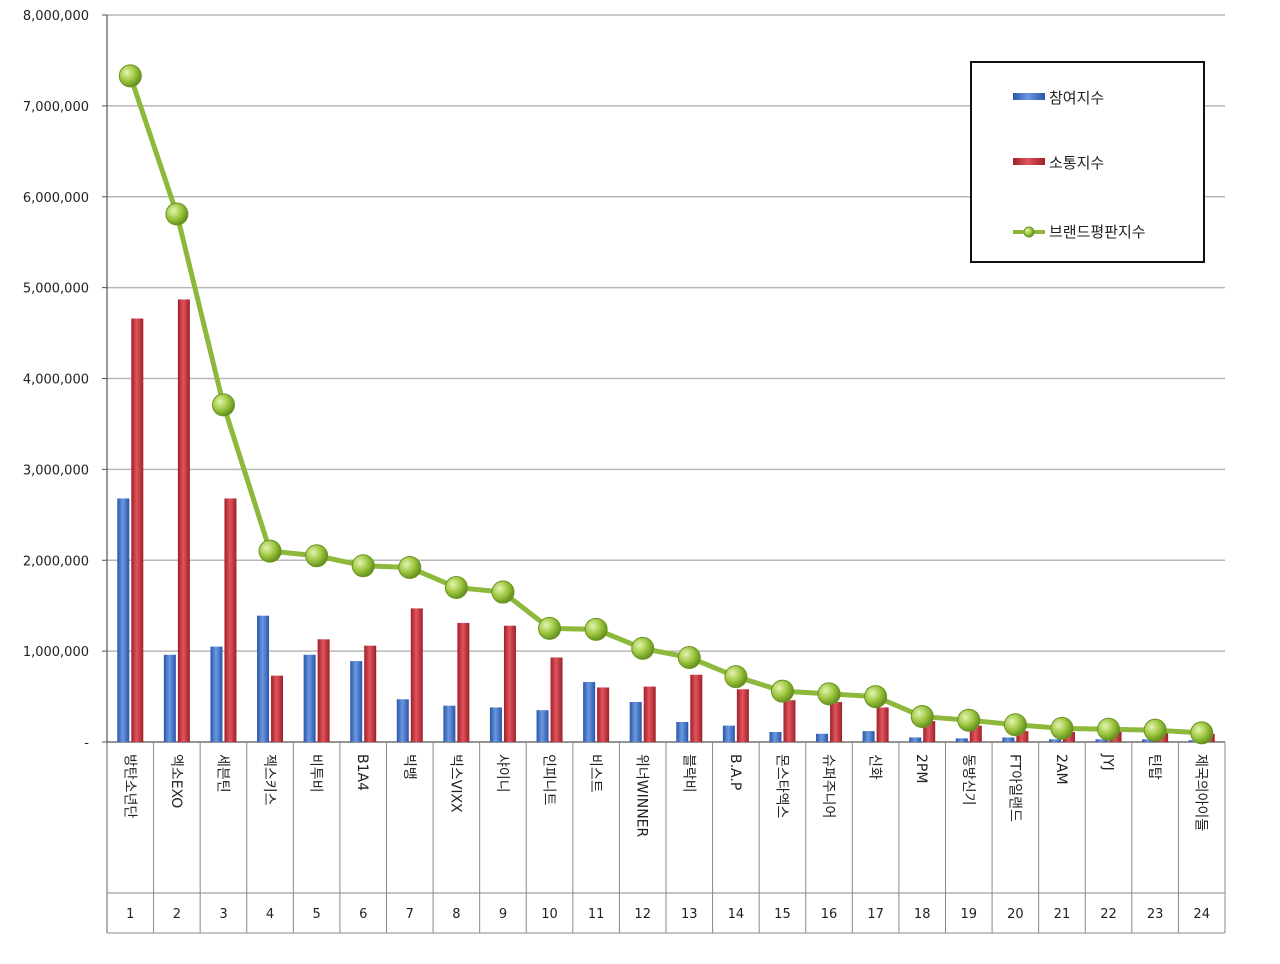 The image size is (1280, 964). What do you see at coordinates (177, 914) in the screenshot?
I see `x-rank-label: 2` at bounding box center [177, 914].